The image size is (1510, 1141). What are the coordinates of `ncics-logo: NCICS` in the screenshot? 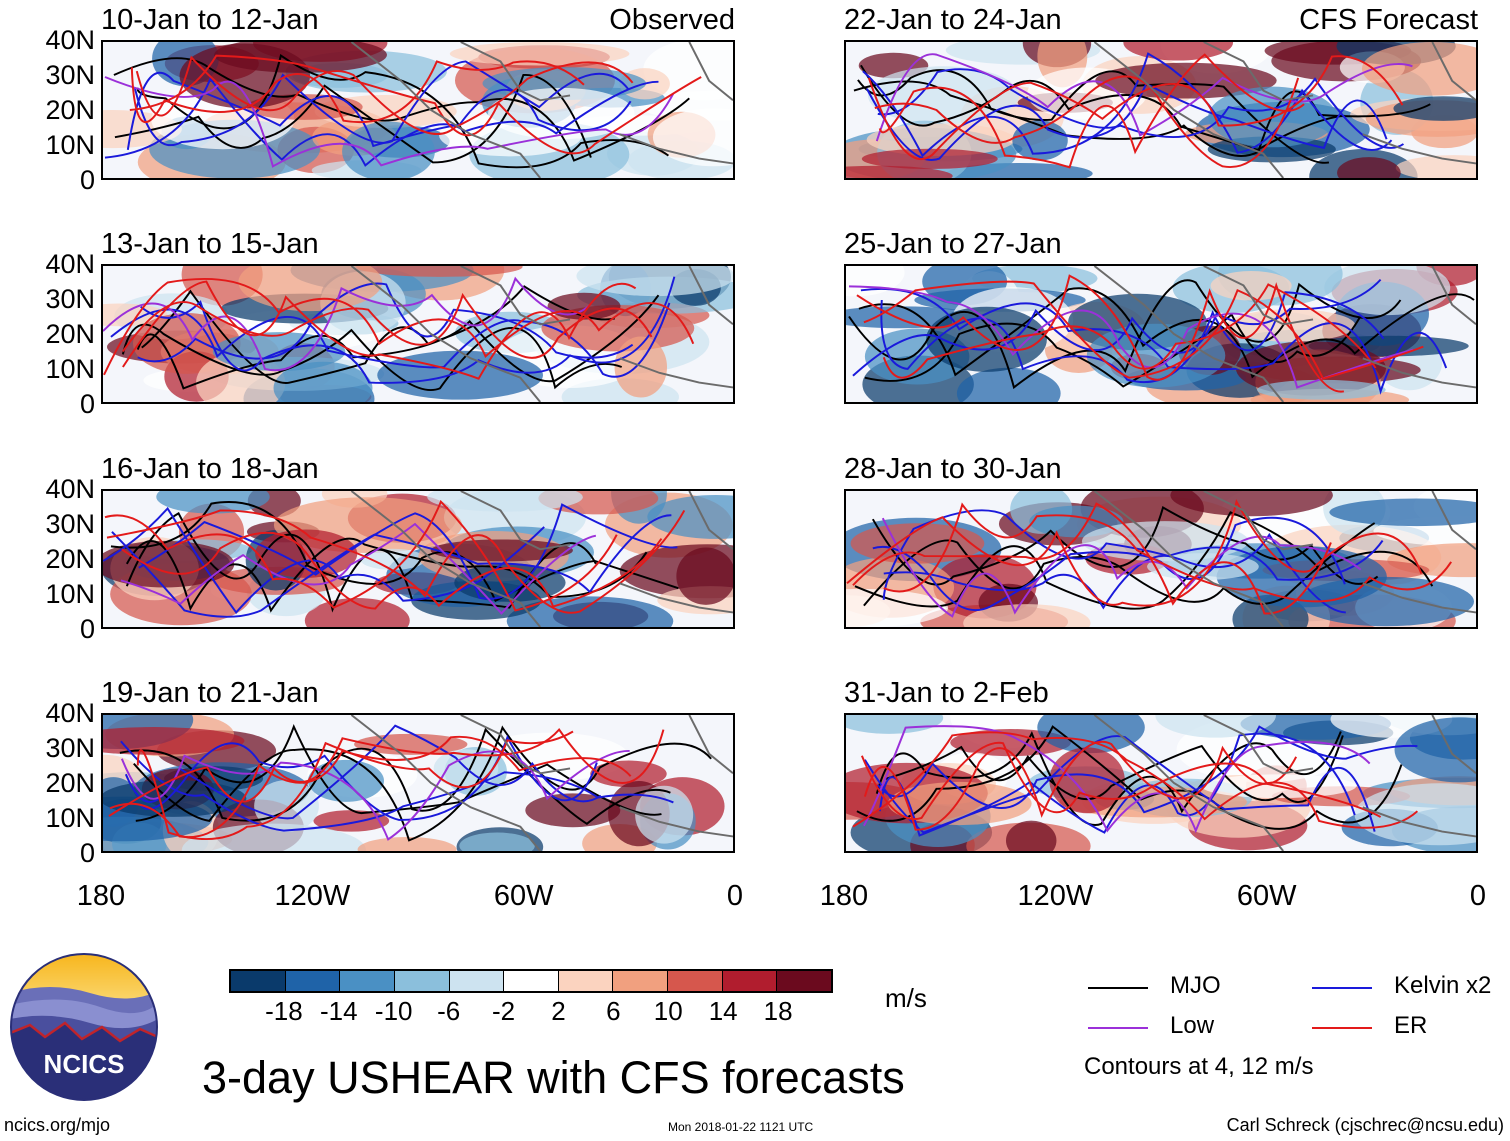 It's located at (84, 1027).